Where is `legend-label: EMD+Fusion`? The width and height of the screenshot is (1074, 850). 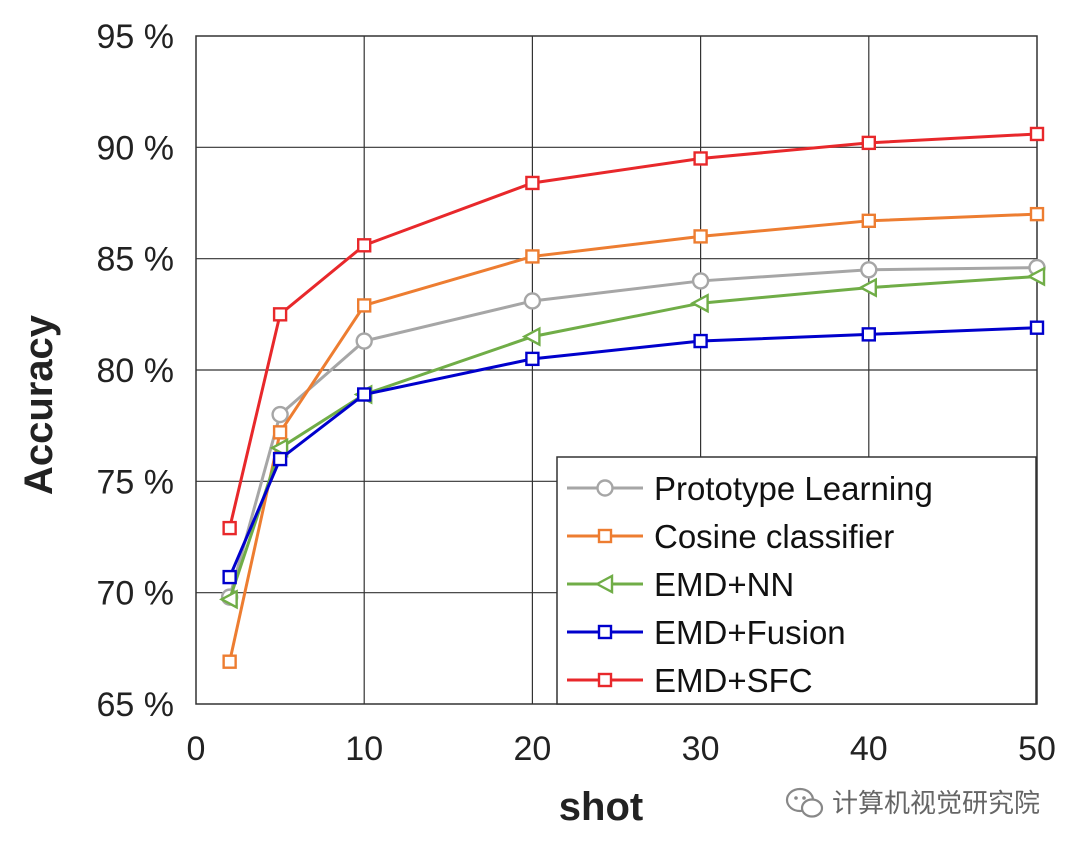 legend-label: EMD+Fusion is located at coordinates (750, 632).